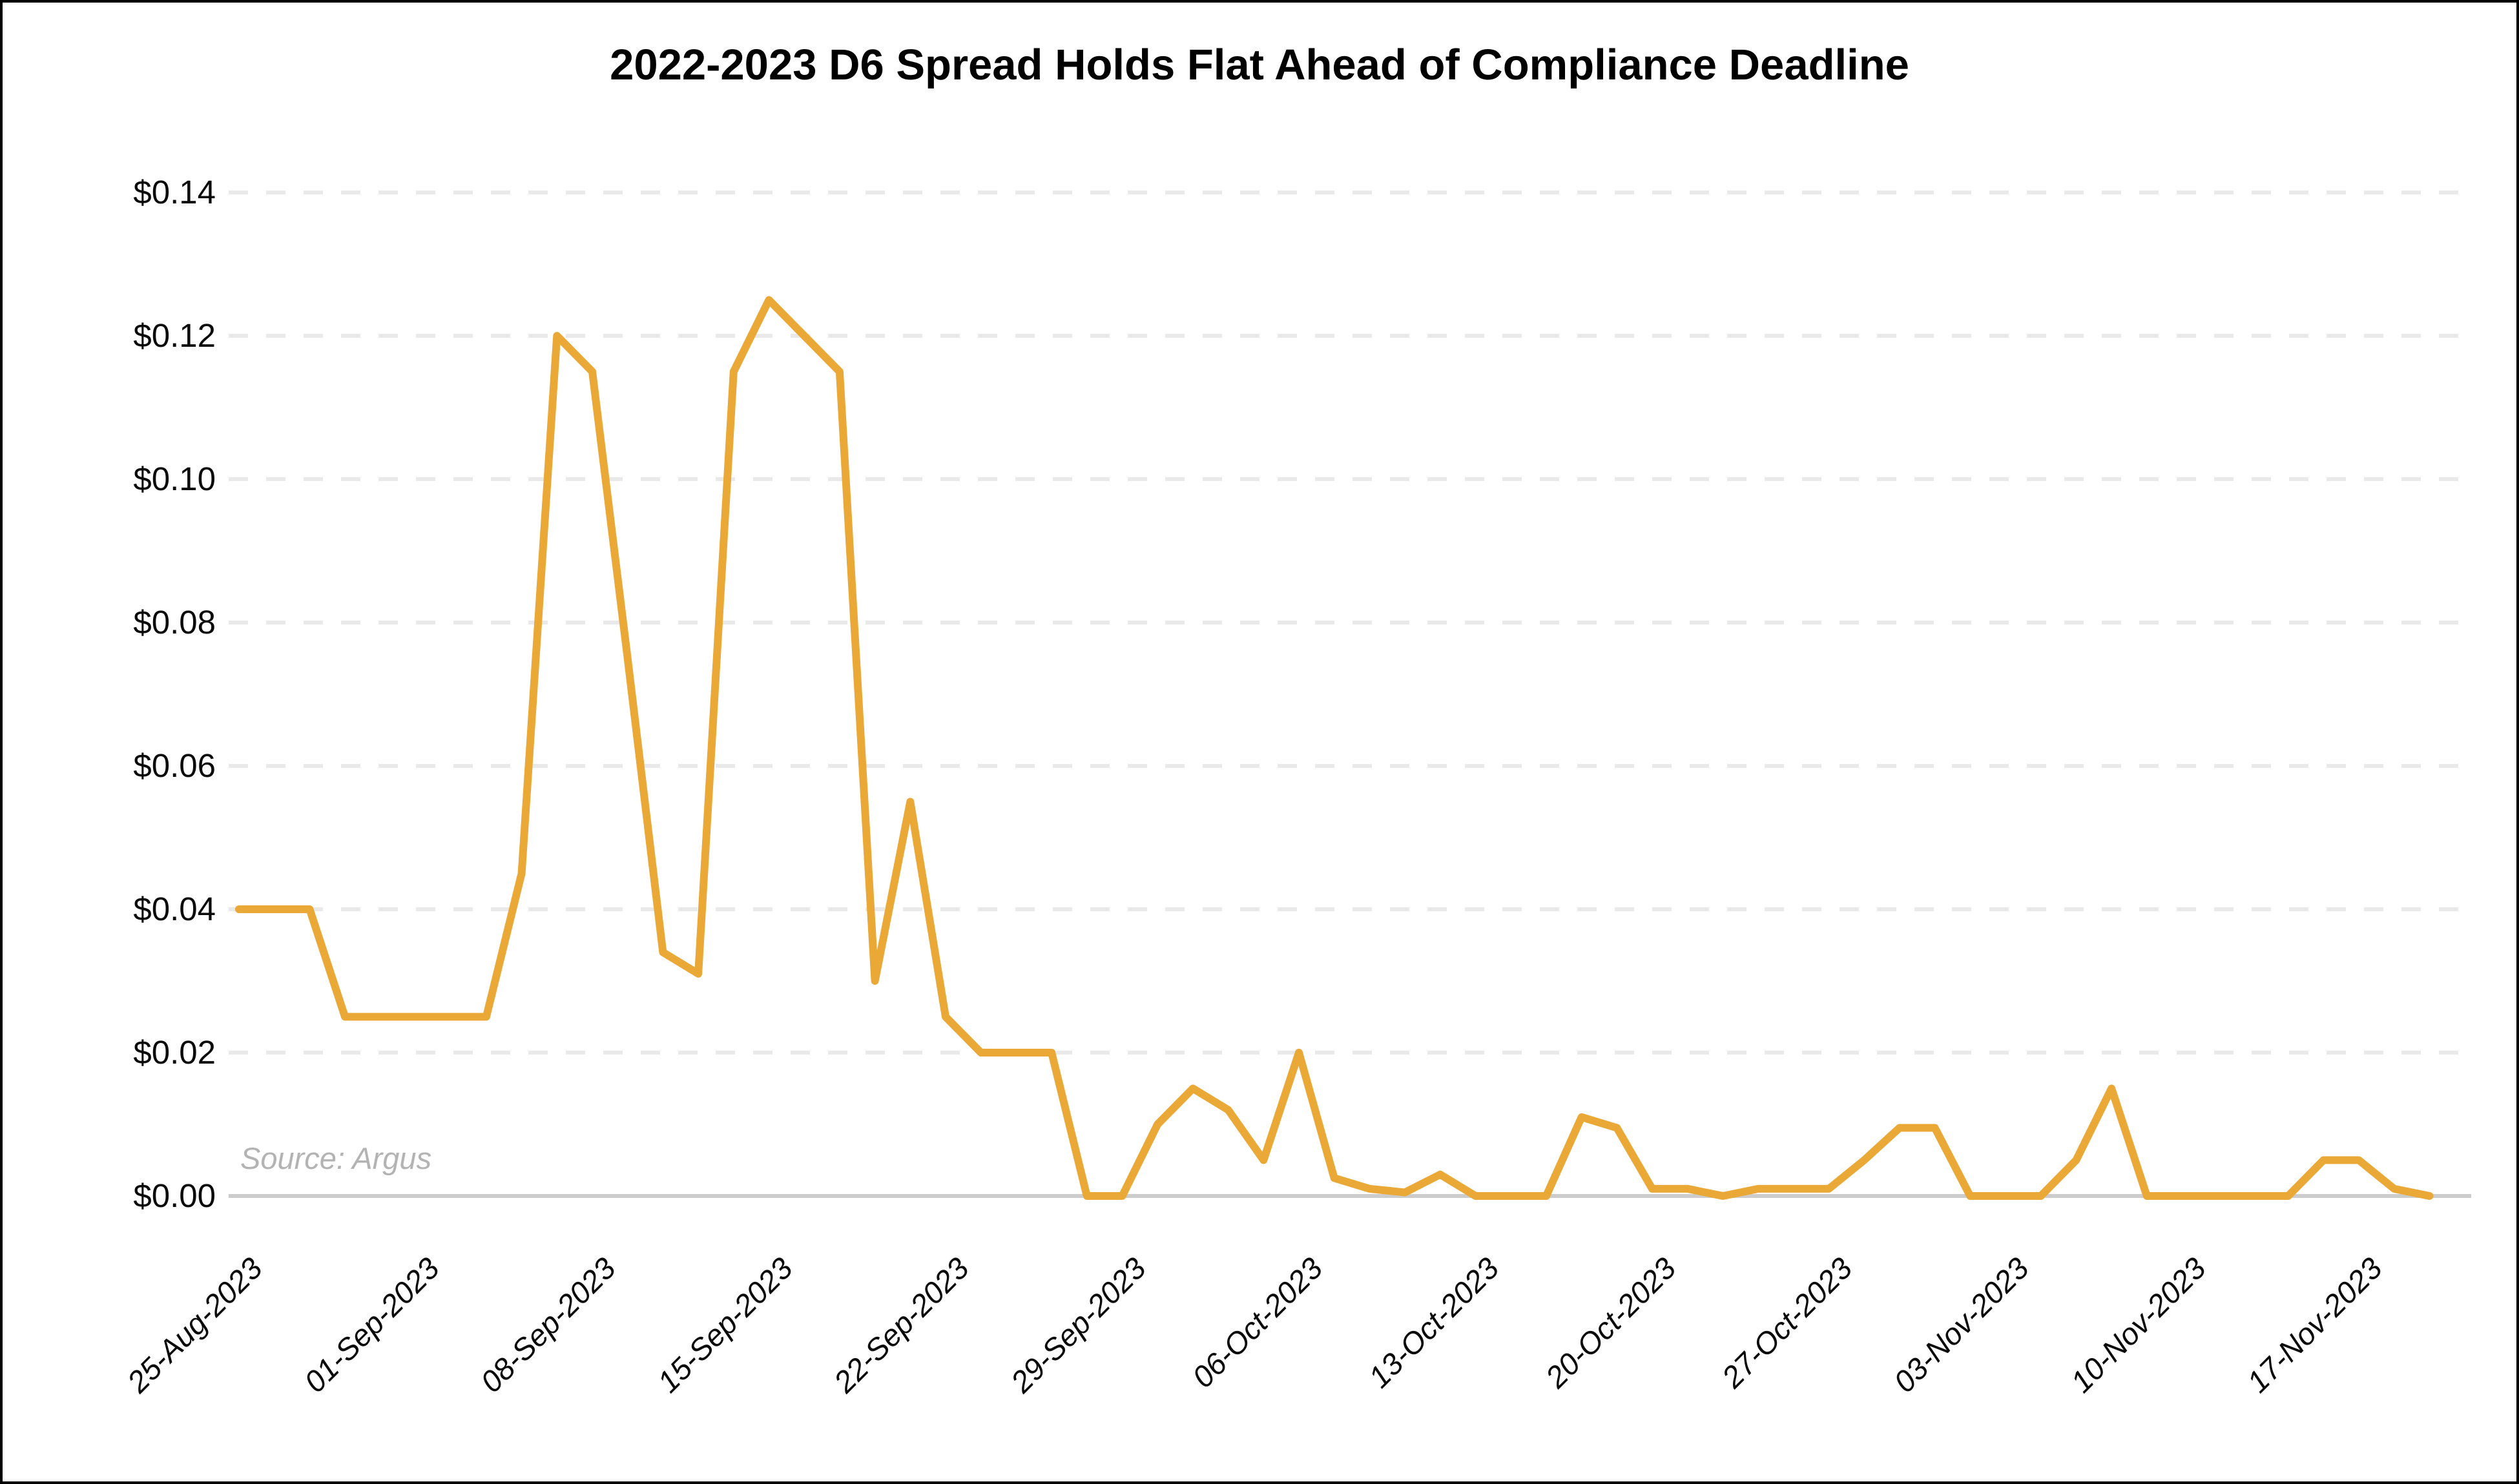 The height and width of the screenshot is (1484, 2519). I want to click on y-tick-label: $0.14, so click(174, 192).